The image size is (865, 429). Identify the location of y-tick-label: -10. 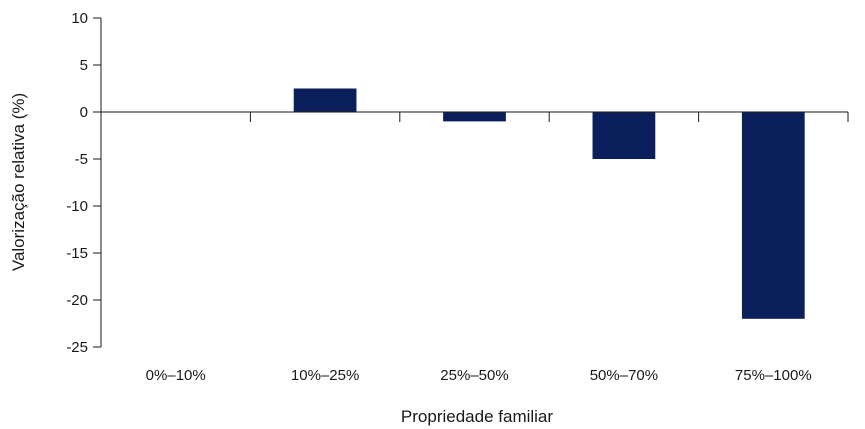
(77, 206).